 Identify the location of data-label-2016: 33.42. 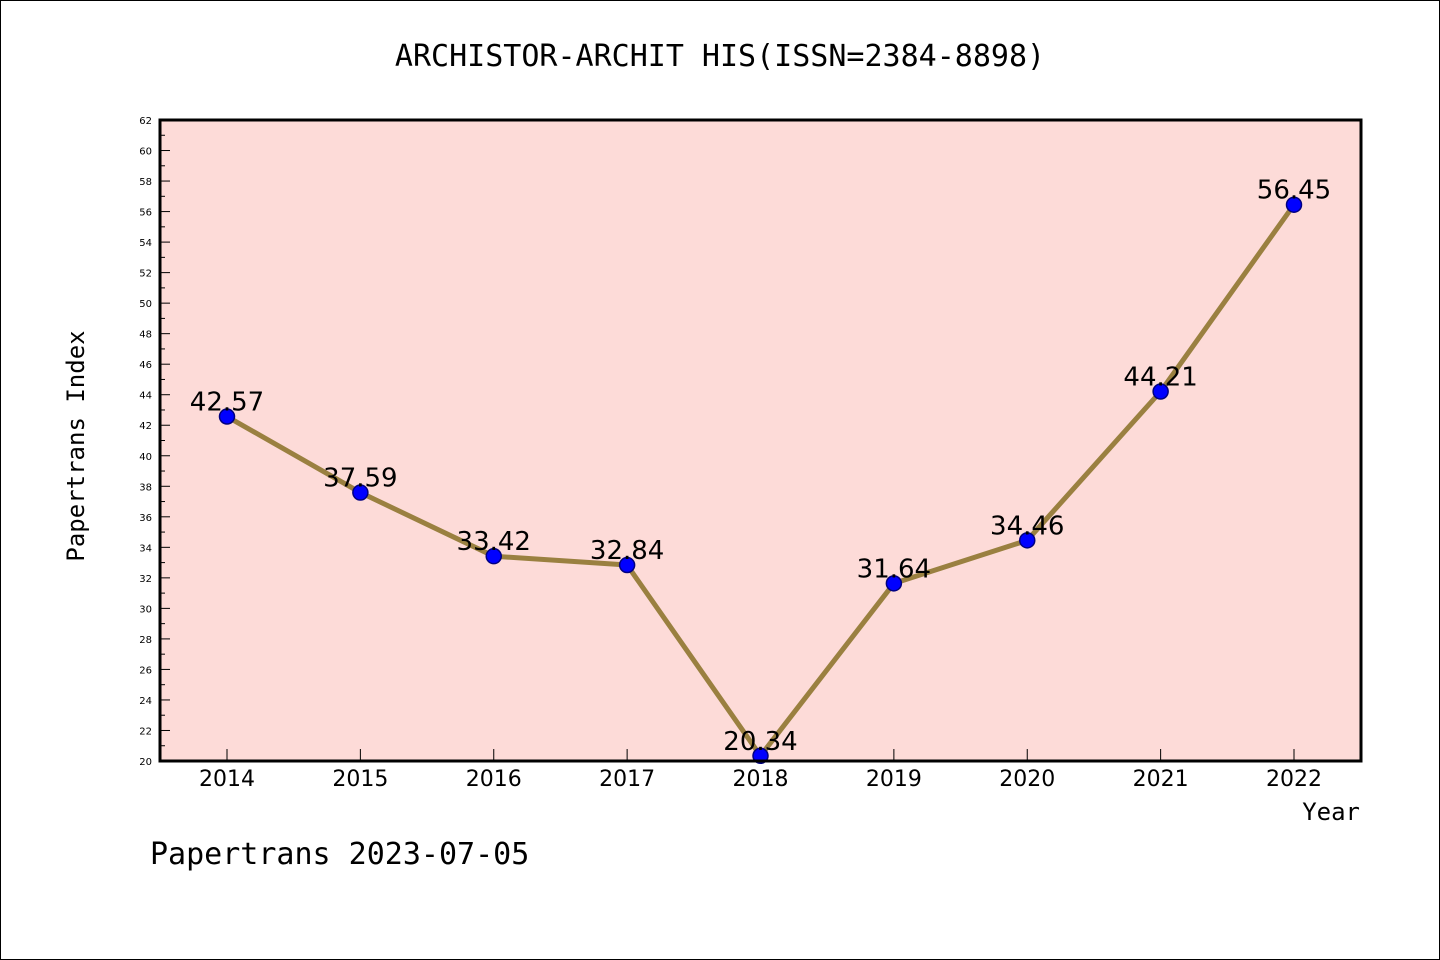
(494, 542).